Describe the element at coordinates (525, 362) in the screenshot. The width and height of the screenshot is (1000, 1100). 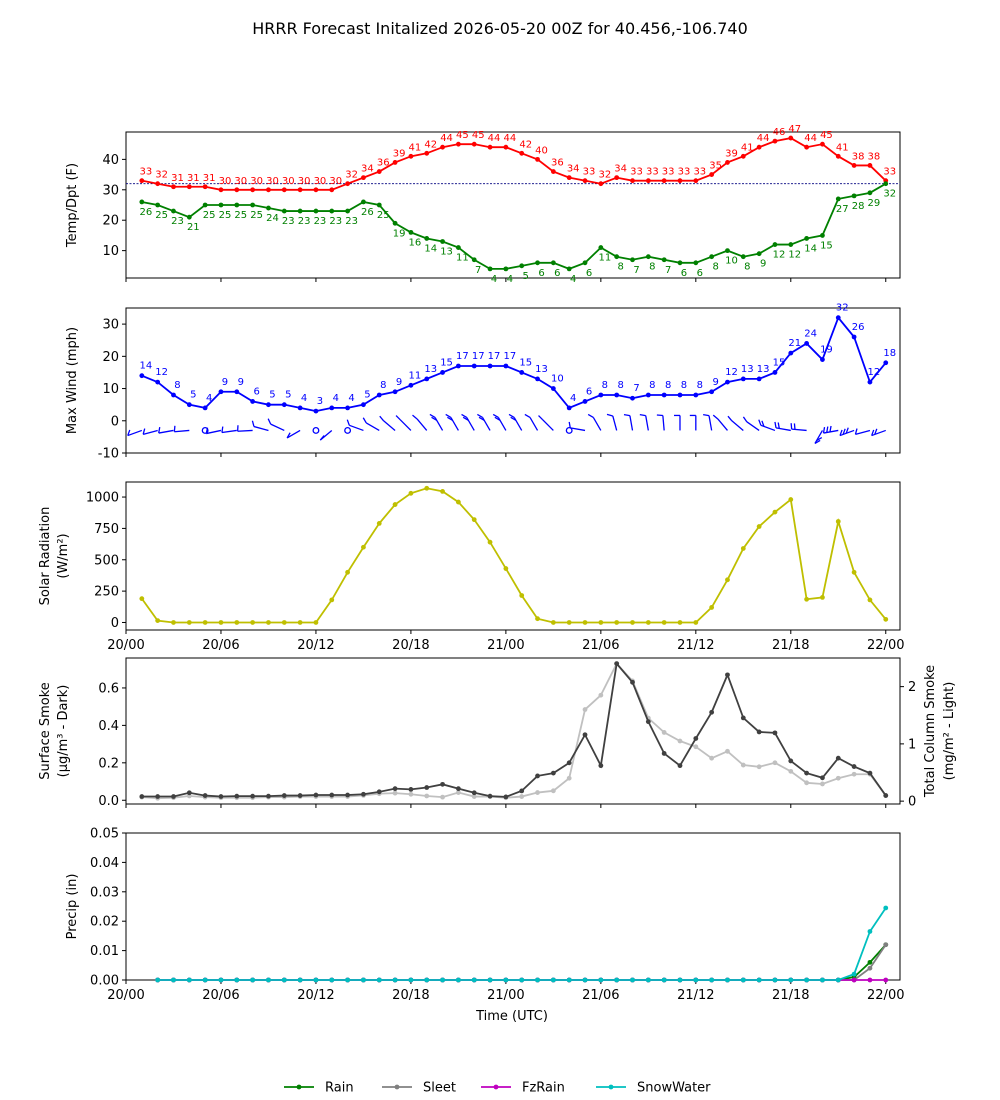
I see `data-label: 15` at that location.